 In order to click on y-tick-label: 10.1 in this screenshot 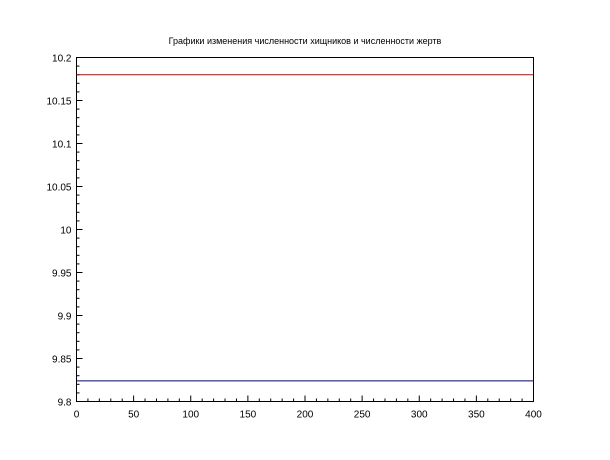, I will do `click(62, 145)`.